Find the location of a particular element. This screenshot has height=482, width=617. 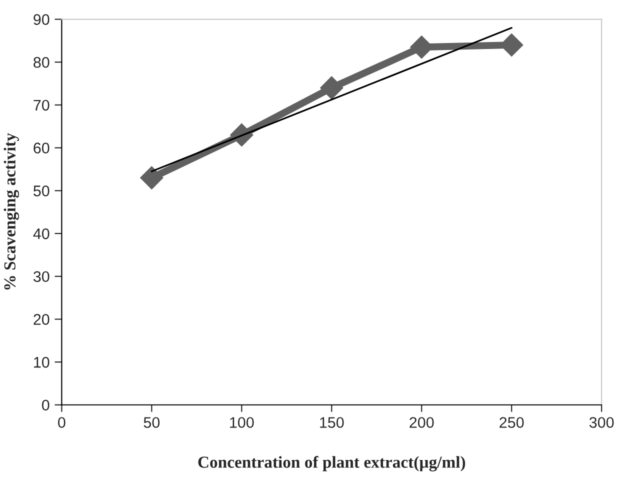

x-axis-title: Concentration of plant extract(µg/ml) is located at coordinates (332, 464).